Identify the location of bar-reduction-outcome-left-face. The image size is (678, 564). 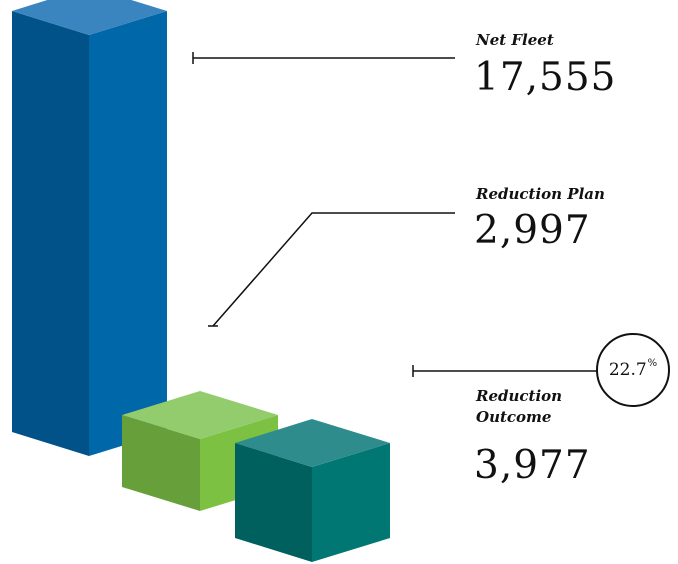
(273, 502).